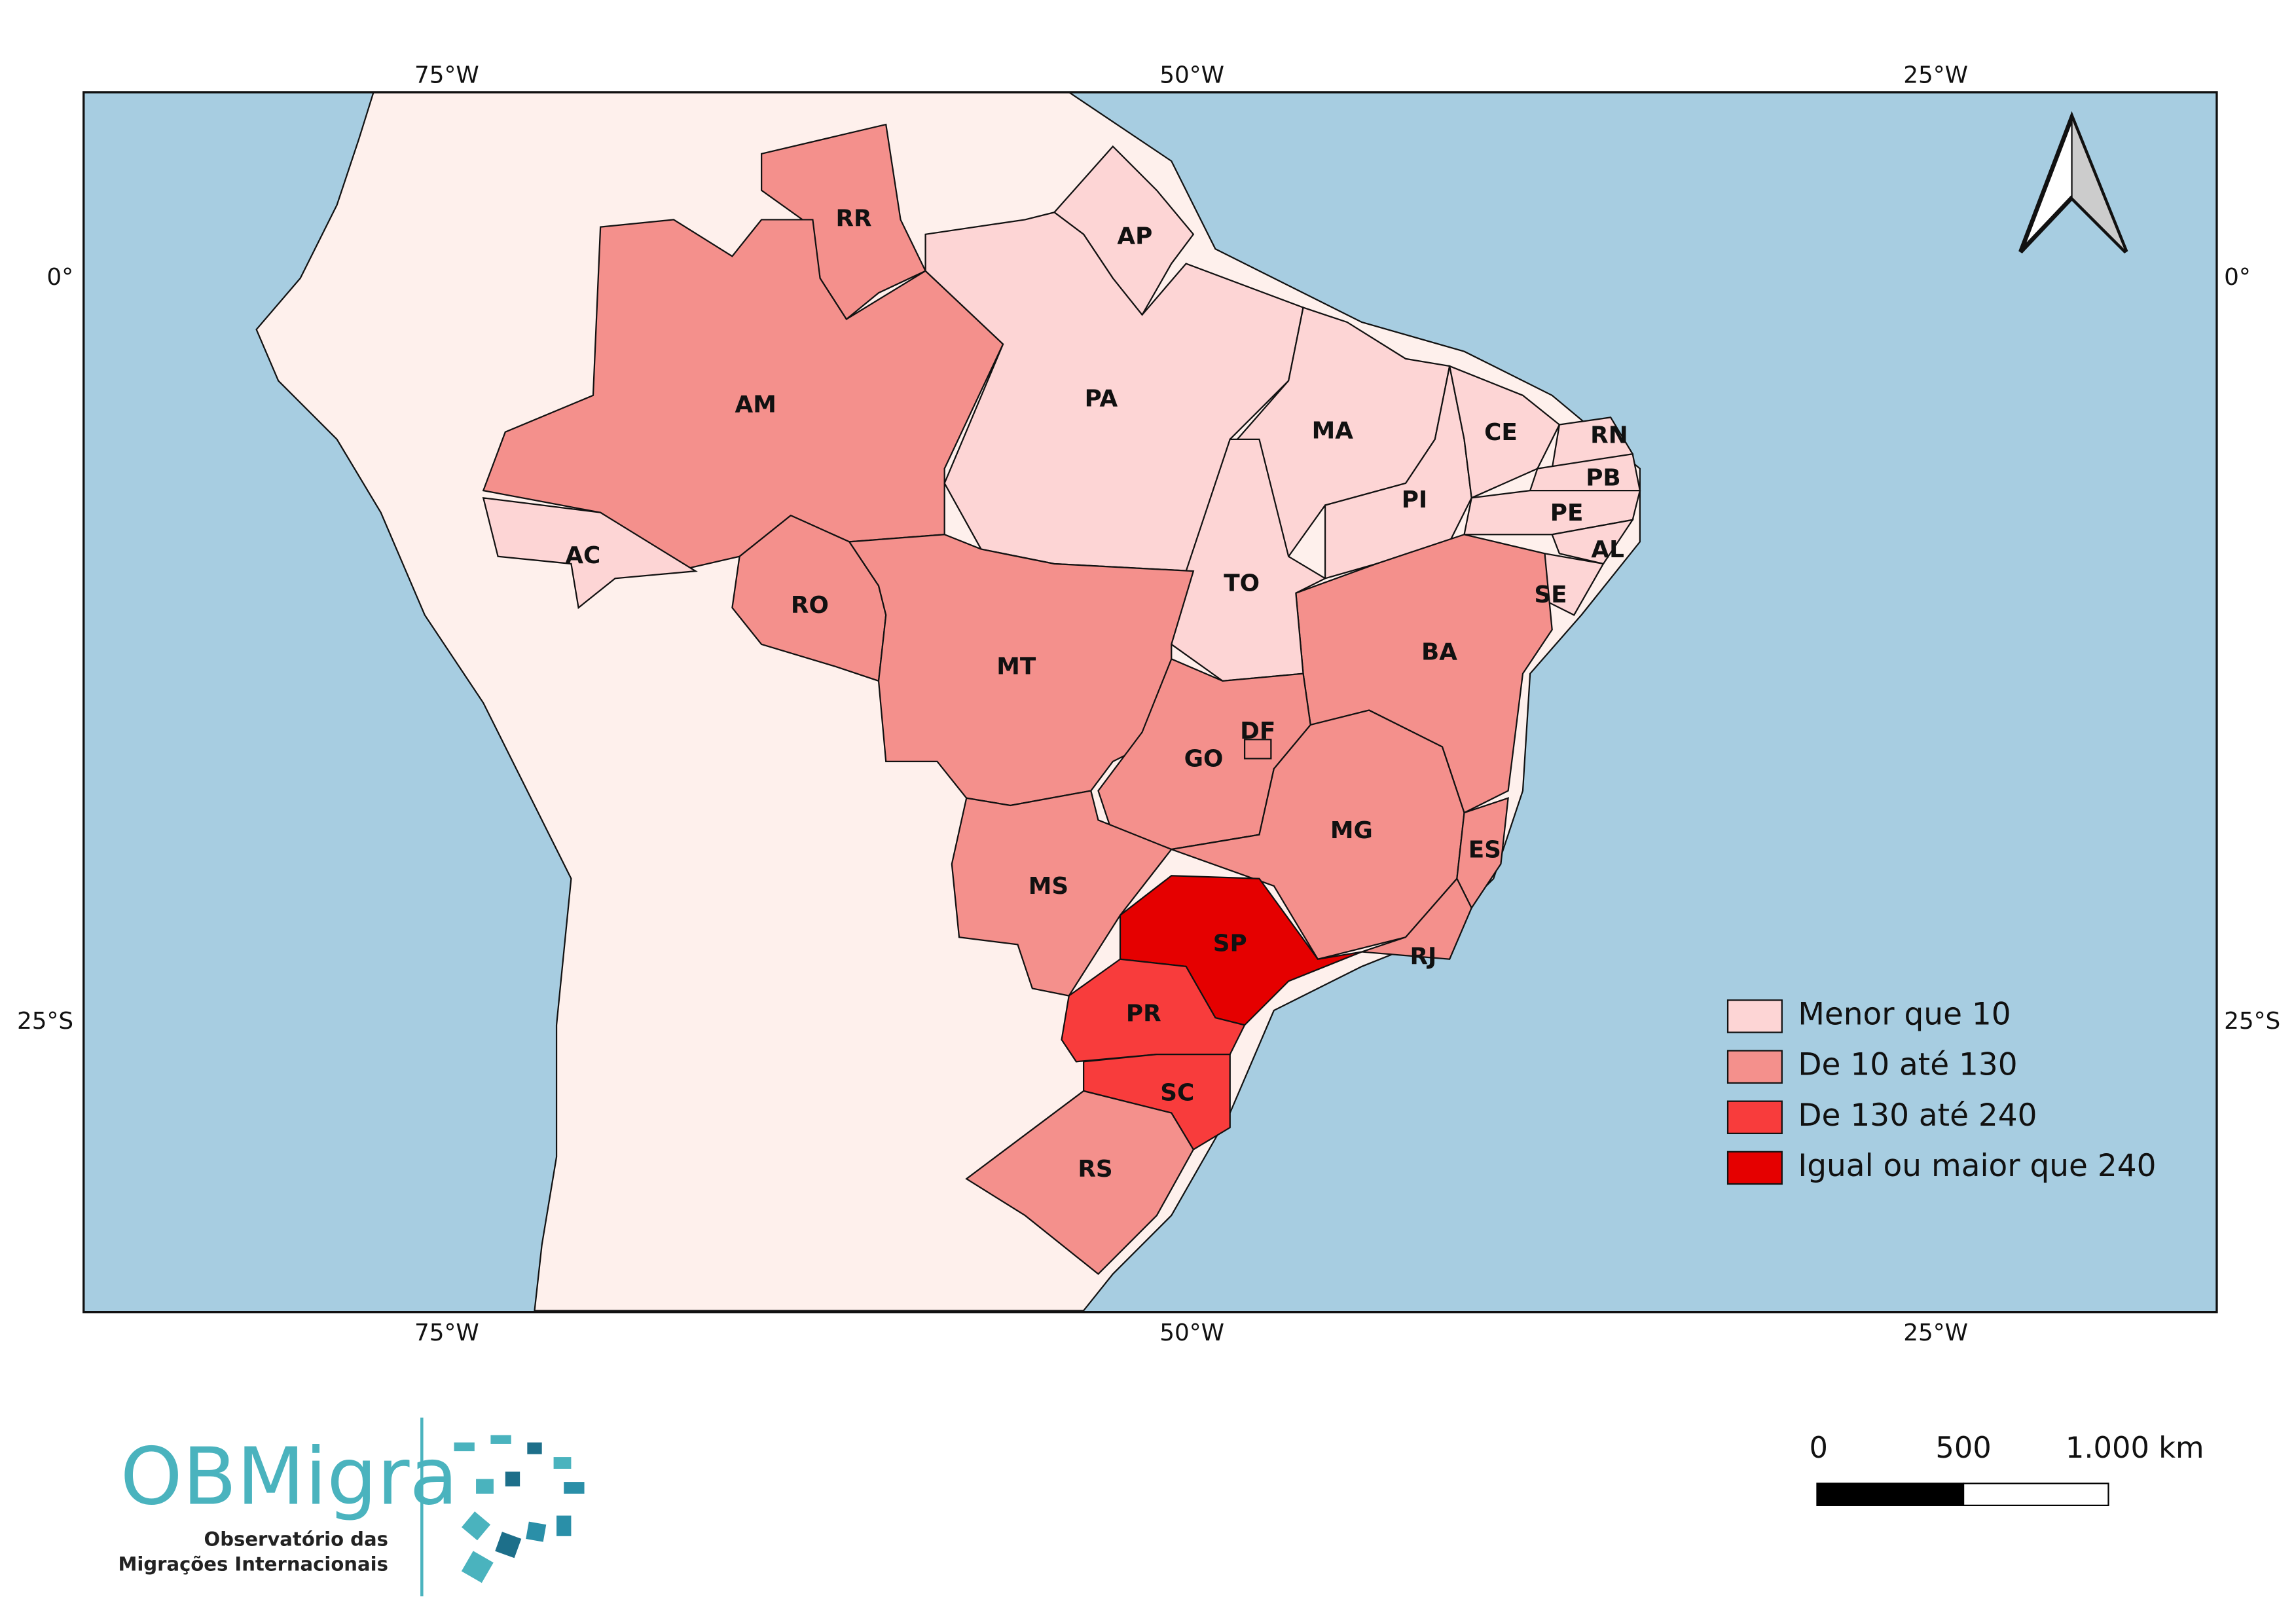 The height and width of the screenshot is (1624, 2296). Describe the element at coordinates (1101, 398) in the screenshot. I see `state-label: PA` at that location.